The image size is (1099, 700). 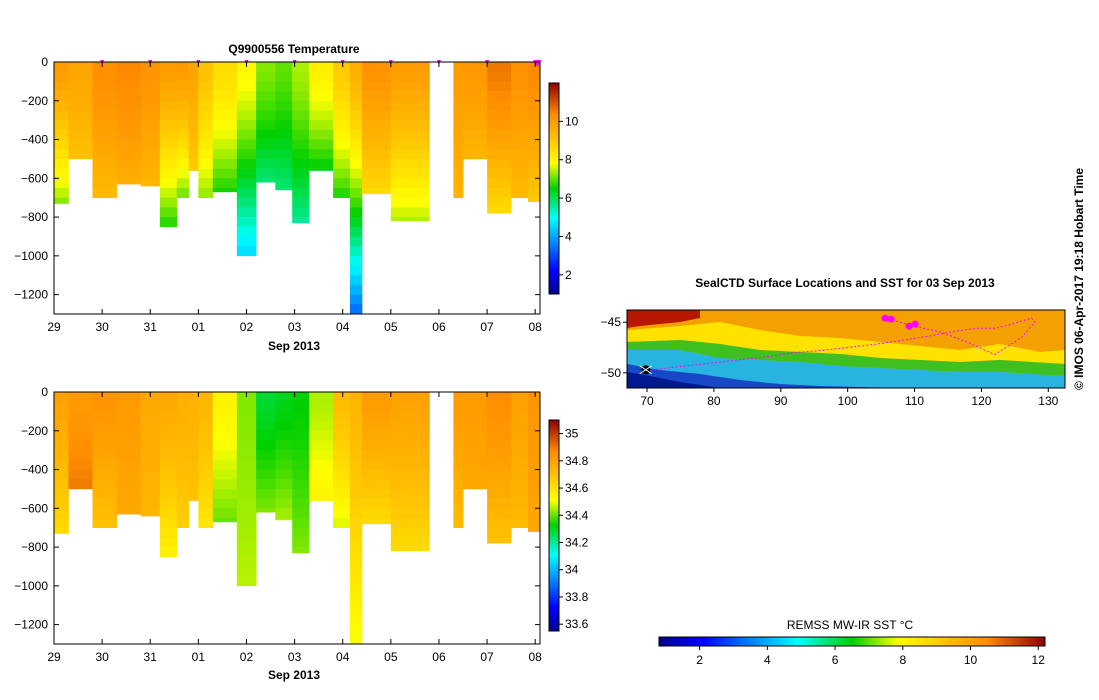 I want to click on temperature-colorbar-ticks: 2 4 6 8 10, so click(x=569, y=198).